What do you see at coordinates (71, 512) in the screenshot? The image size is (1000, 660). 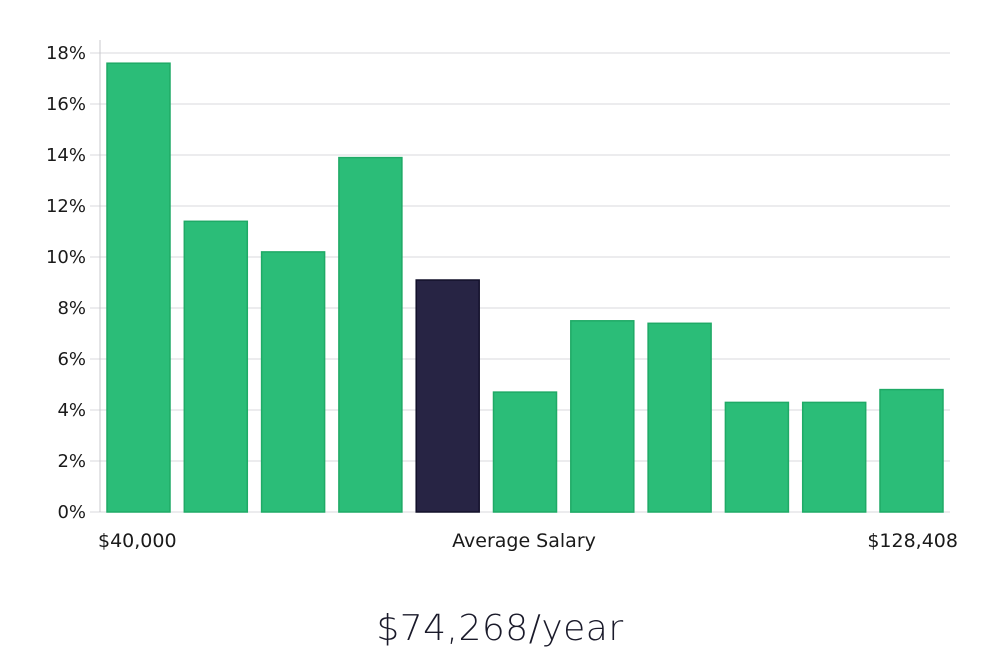 I see `y-tick-label: 0%` at bounding box center [71, 512].